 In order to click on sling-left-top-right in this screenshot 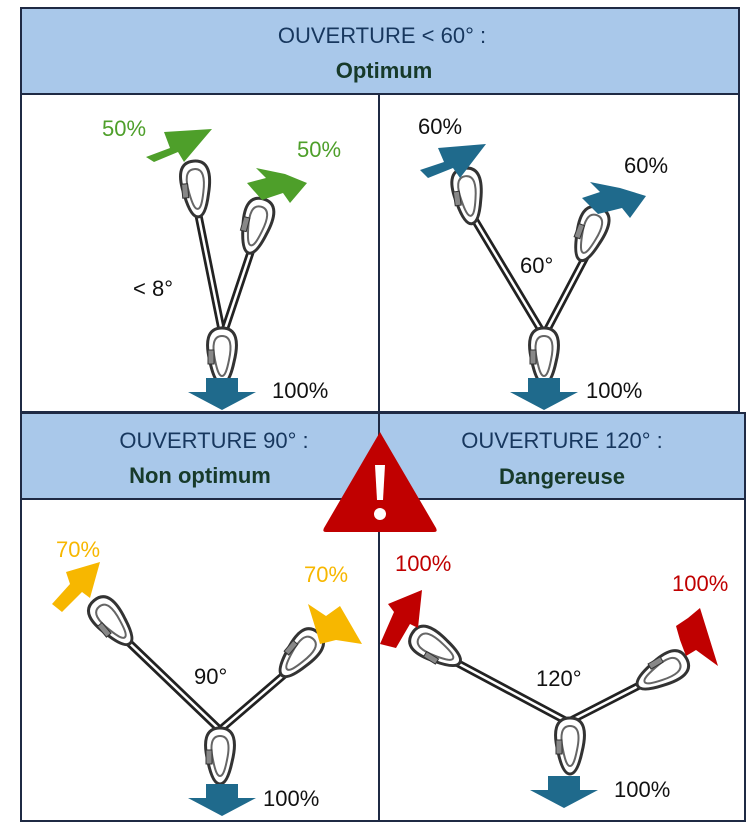, I will do `click(506, 272)`.